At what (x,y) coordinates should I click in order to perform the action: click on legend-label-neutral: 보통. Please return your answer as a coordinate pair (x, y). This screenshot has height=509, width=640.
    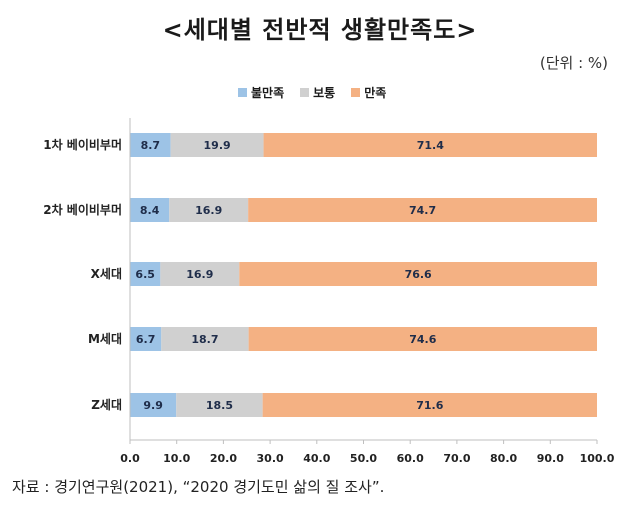
    Looking at the image, I should click on (324, 93).